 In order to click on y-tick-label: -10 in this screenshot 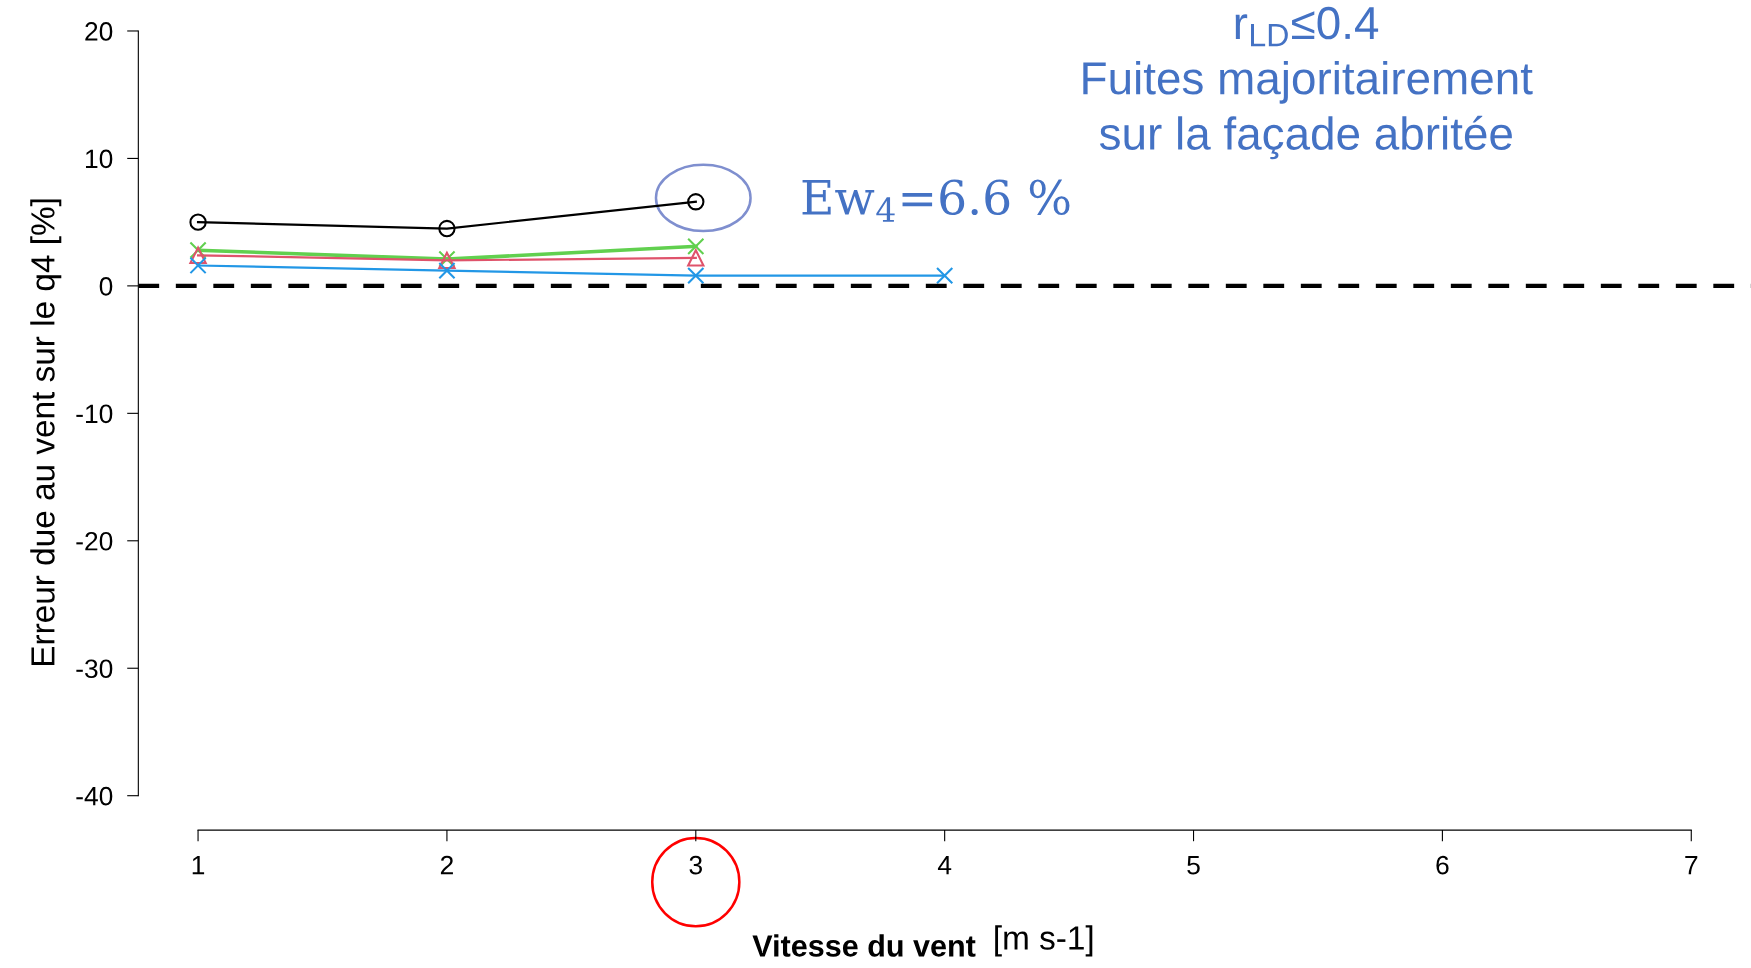, I will do `click(94, 414)`.